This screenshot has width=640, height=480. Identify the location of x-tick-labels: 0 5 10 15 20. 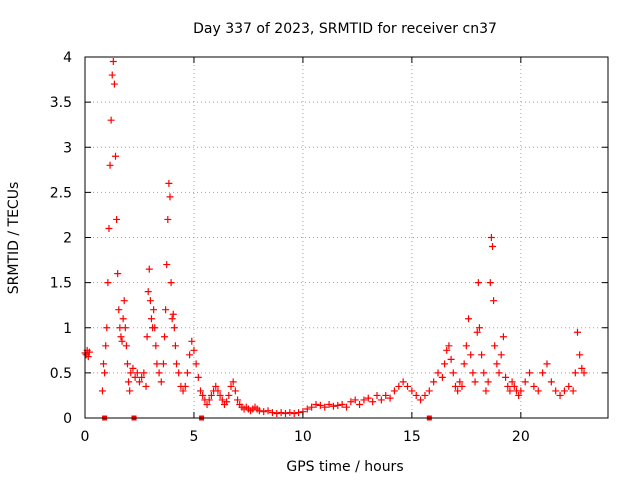
(305, 437).